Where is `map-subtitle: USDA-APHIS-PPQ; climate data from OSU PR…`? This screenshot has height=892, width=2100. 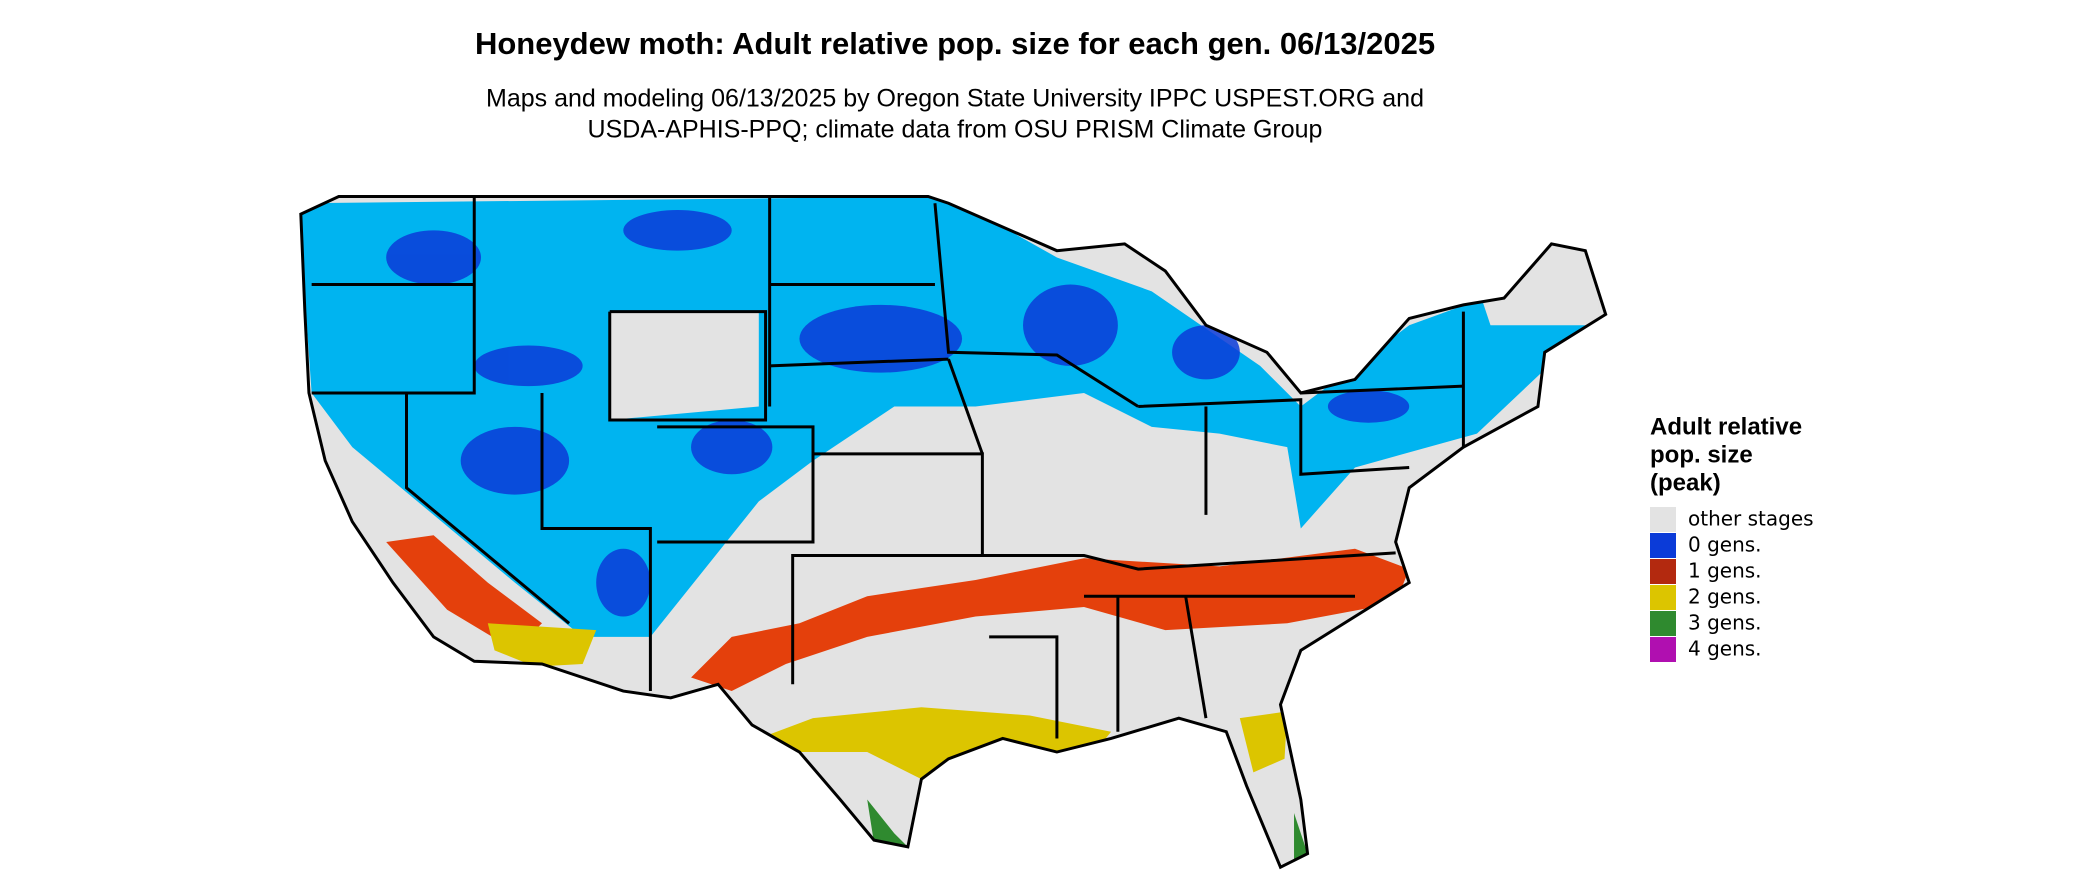
map-subtitle: USDA-APHIS-PPQ; climate data from OSU PR… is located at coordinates (955, 130).